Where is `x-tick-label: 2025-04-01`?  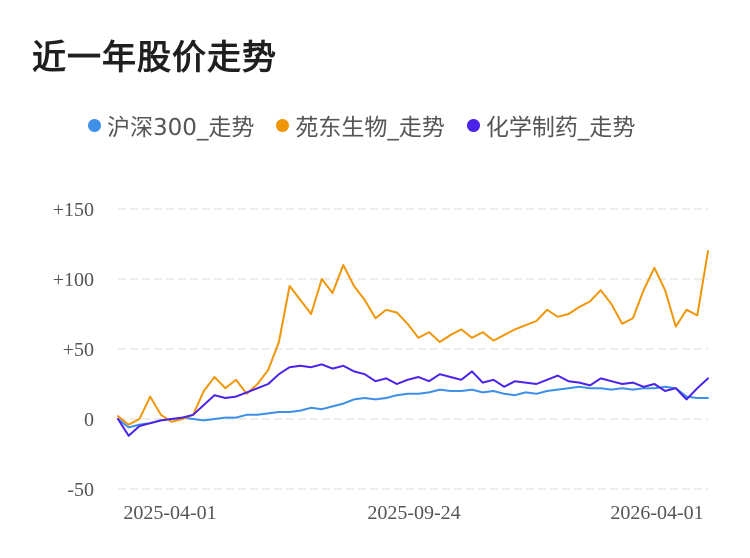 x-tick-label: 2025-04-01 is located at coordinates (169, 513).